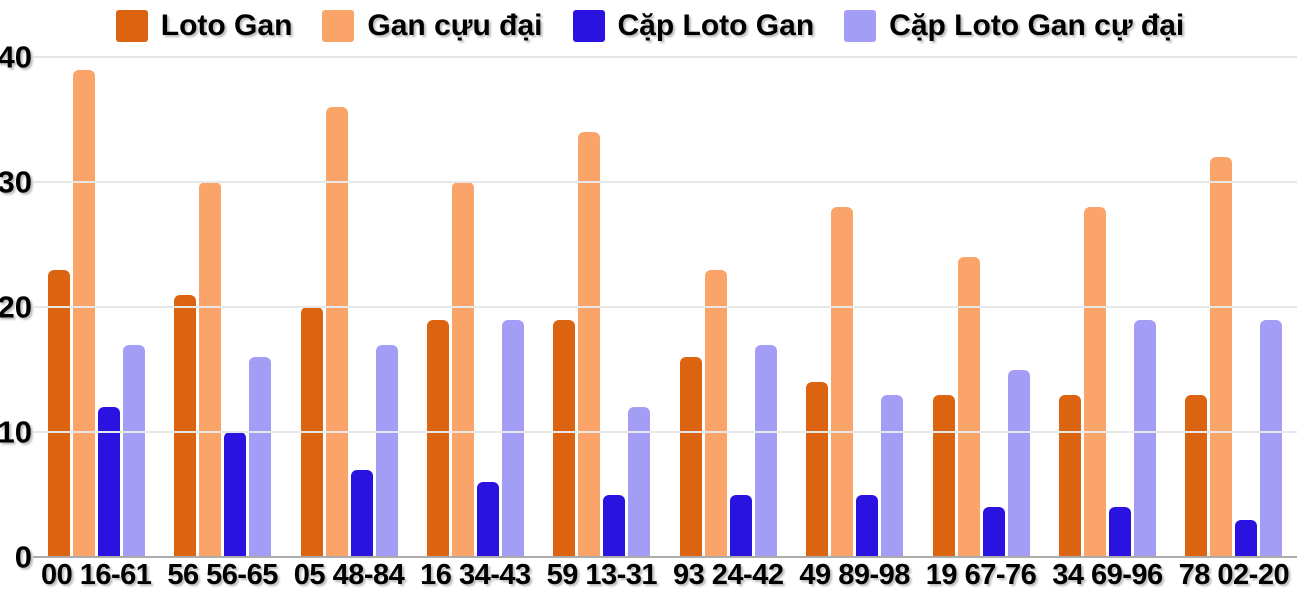 The width and height of the screenshot is (1300, 600). What do you see at coordinates (131, 26) in the screenshot?
I see `legend-swatch-loto-gan` at bounding box center [131, 26].